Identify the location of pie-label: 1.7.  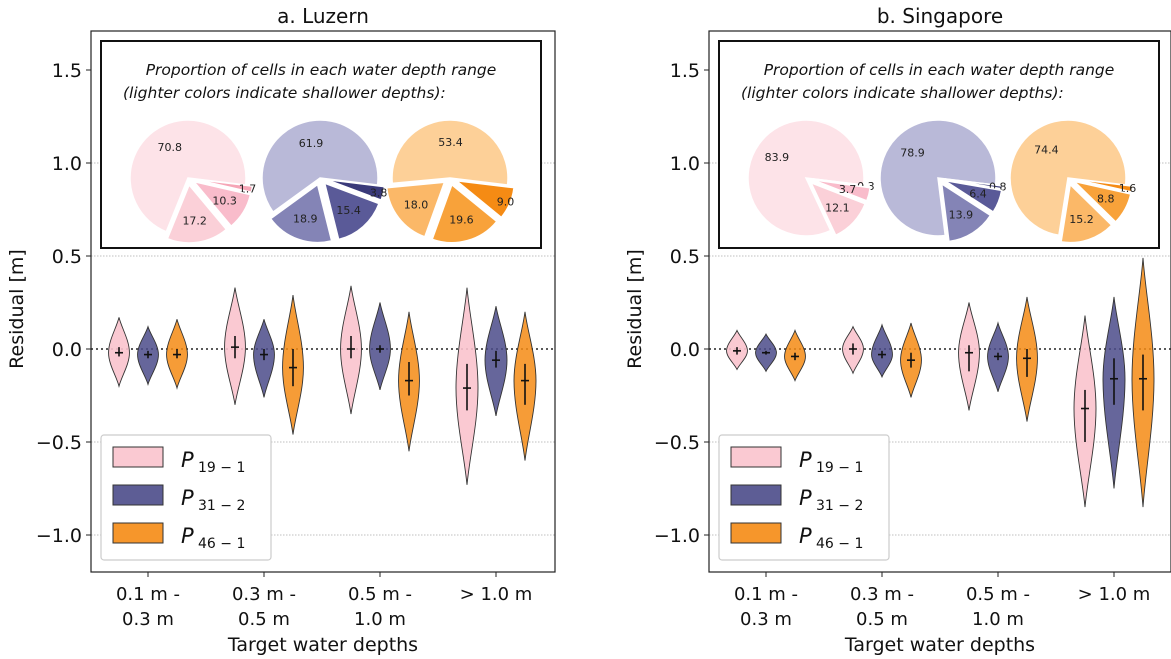
(248, 188).